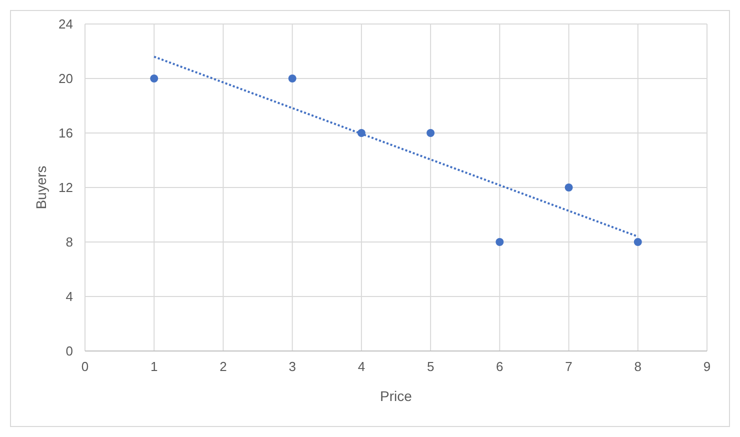 This screenshot has height=437, width=740. Describe the element at coordinates (396, 396) in the screenshot. I see `x-axis-title: Price` at that location.